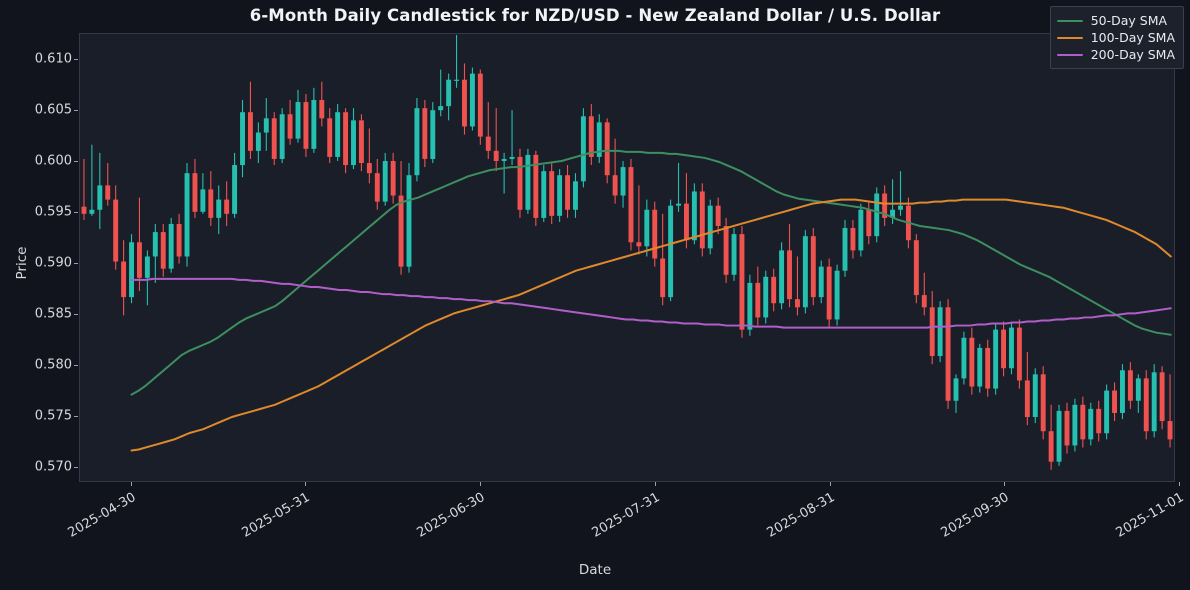  What do you see at coordinates (276, 515) in the screenshot?
I see `x-tick-label: 2025-05-31` at bounding box center [276, 515].